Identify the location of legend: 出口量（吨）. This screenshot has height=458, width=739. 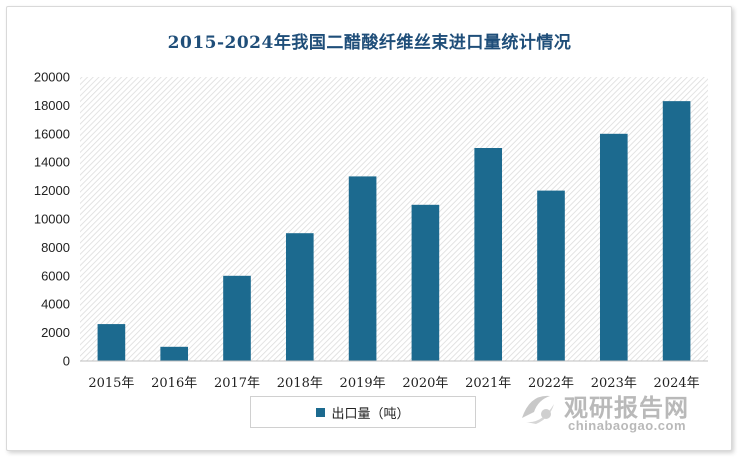
(363, 412).